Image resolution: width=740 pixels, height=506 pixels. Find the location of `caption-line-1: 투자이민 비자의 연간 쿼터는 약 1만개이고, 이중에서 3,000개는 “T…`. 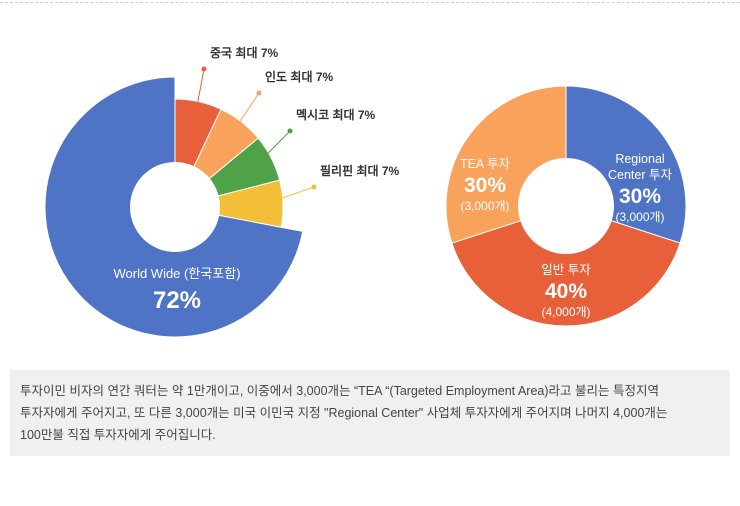

caption-line-1: 투자이민 비자의 연간 쿼터는 약 1만개이고, 이중에서 3,000개는 “T… is located at coordinates (339, 391).